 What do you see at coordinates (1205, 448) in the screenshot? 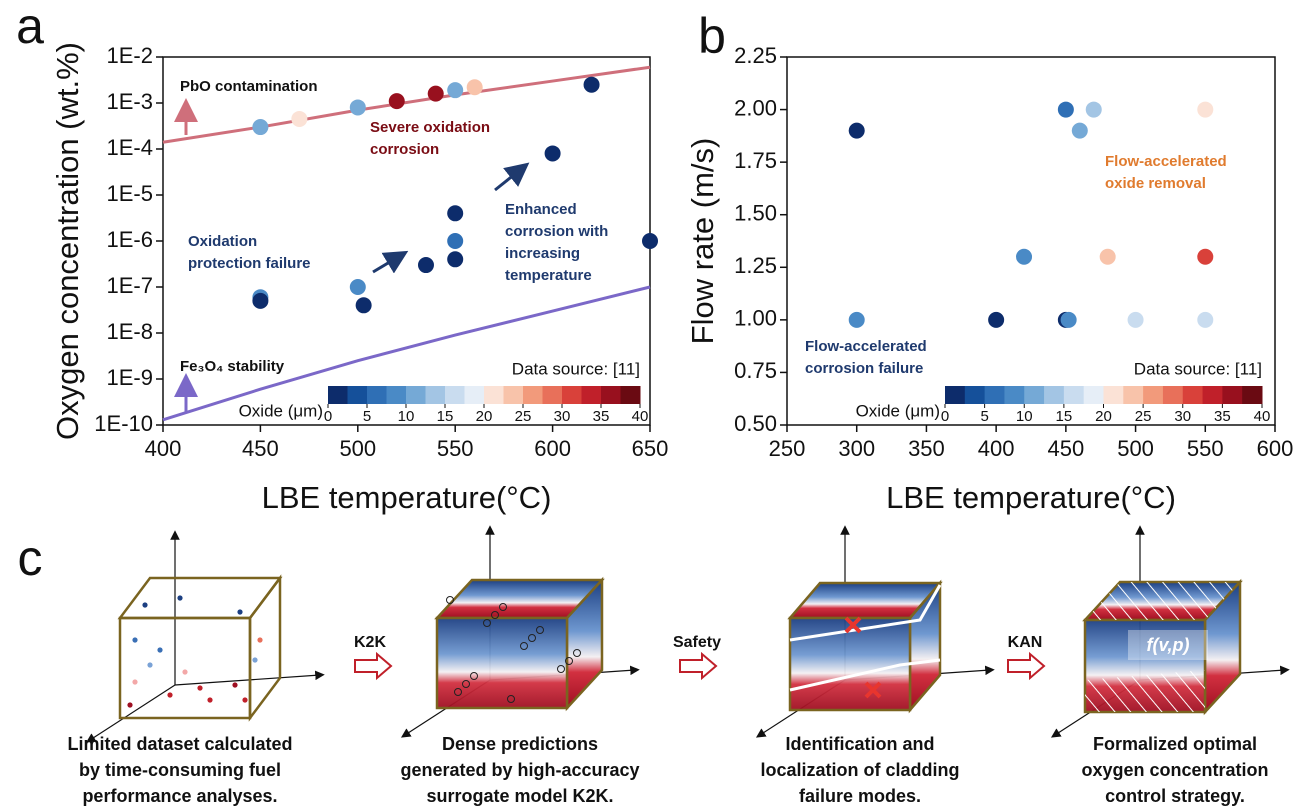
I see `x-tick-label: 550` at bounding box center [1205, 448].